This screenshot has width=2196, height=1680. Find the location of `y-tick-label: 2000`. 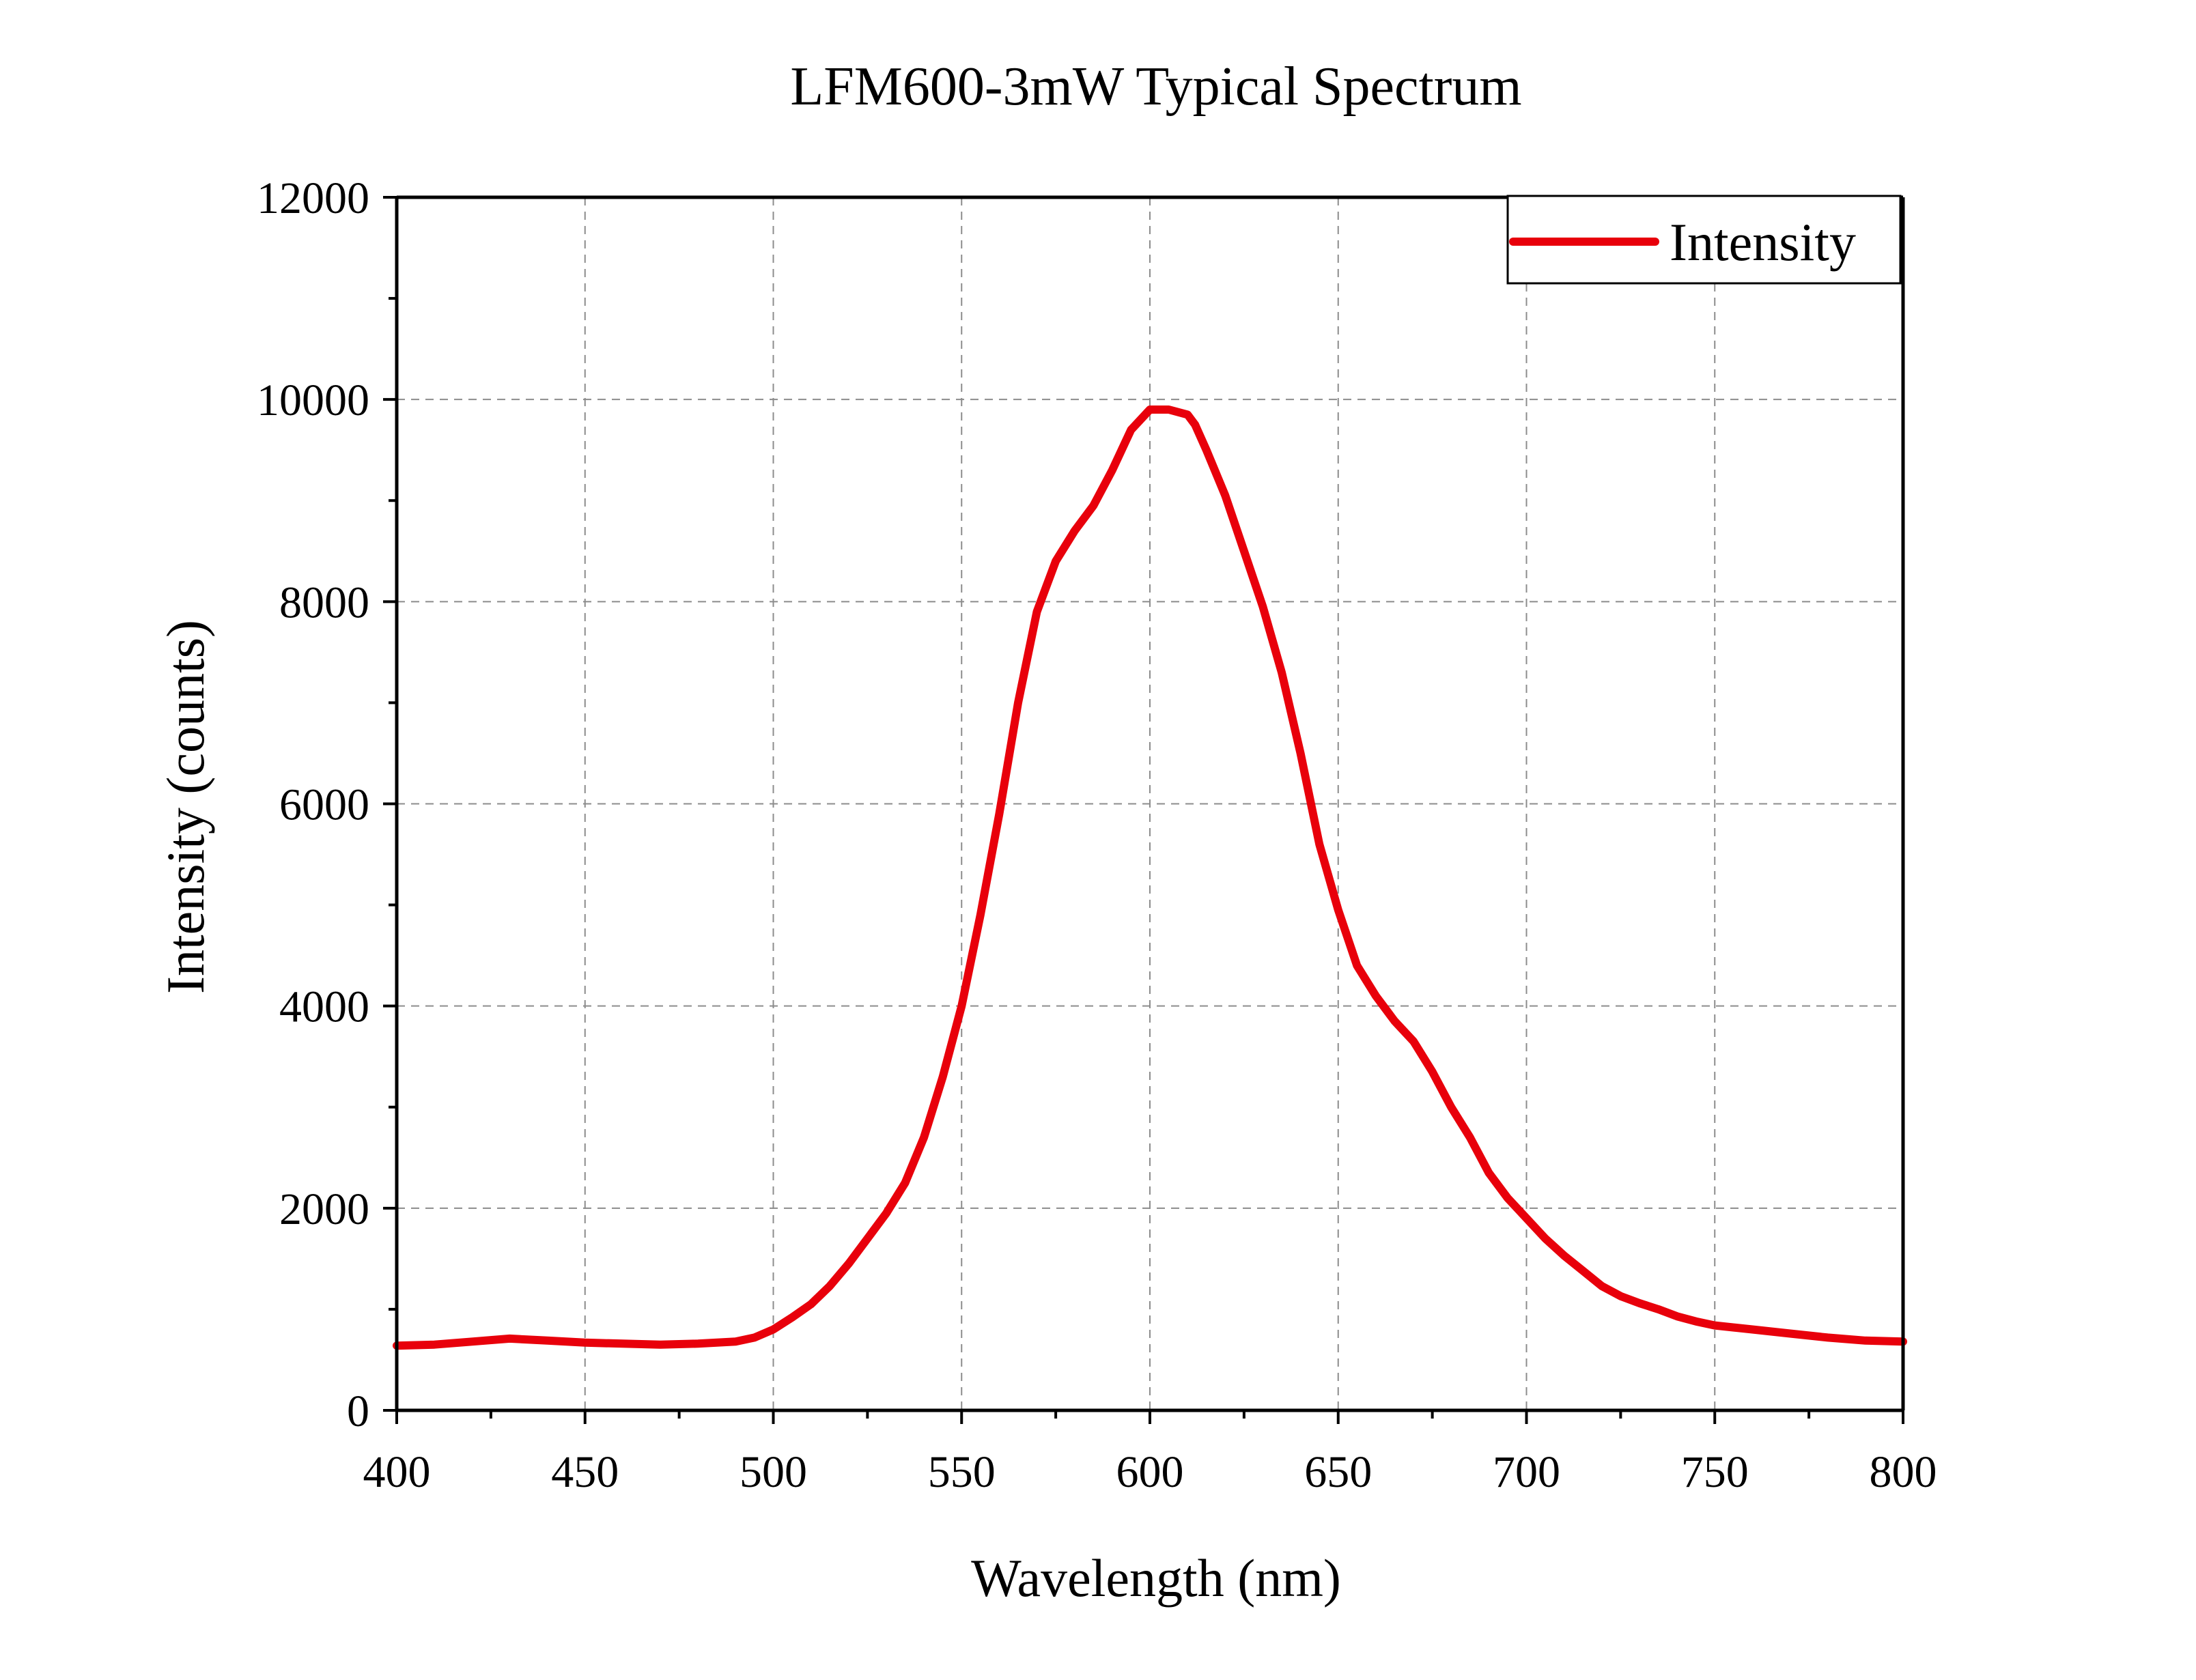

y-tick-label: 2000 is located at coordinates (324, 1209).